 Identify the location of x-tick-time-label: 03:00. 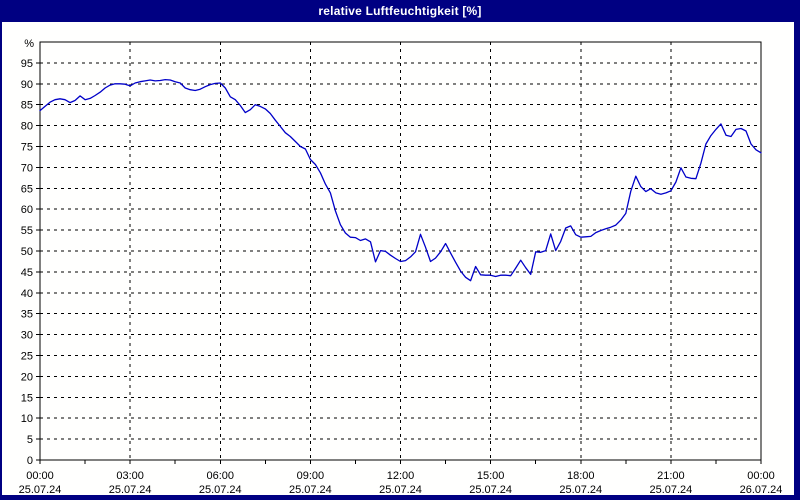
(130, 476).